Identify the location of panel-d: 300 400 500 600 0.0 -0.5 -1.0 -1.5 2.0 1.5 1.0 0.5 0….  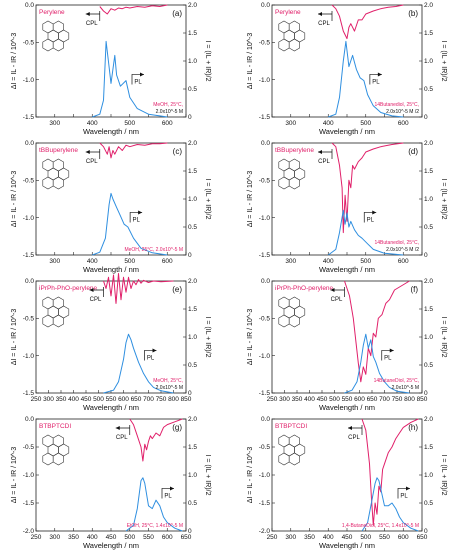
(347, 207).